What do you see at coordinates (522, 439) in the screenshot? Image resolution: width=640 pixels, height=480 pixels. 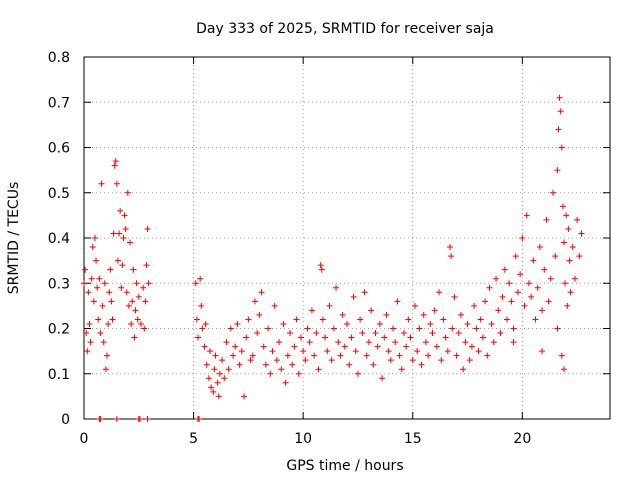 I see `x-tick-label: 20` at bounding box center [522, 439].